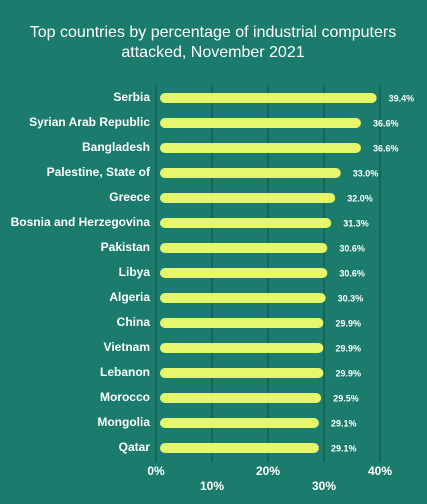  I want to click on y-tick-label: Vietnam, so click(127, 347).